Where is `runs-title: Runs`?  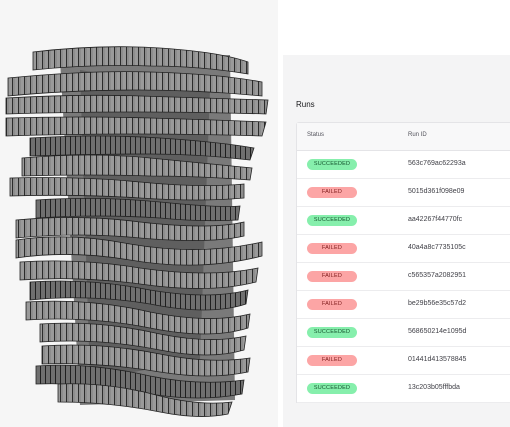
runs-title: Runs is located at coordinates (305, 104).